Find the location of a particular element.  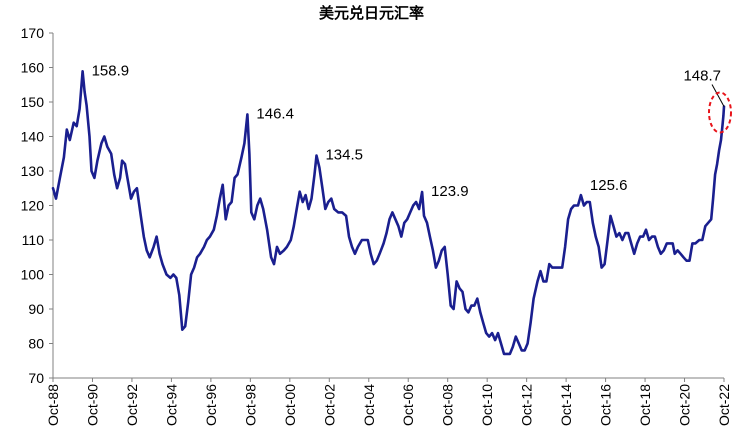

x-tick-label: Oct-22 is located at coordinates (724, 405).